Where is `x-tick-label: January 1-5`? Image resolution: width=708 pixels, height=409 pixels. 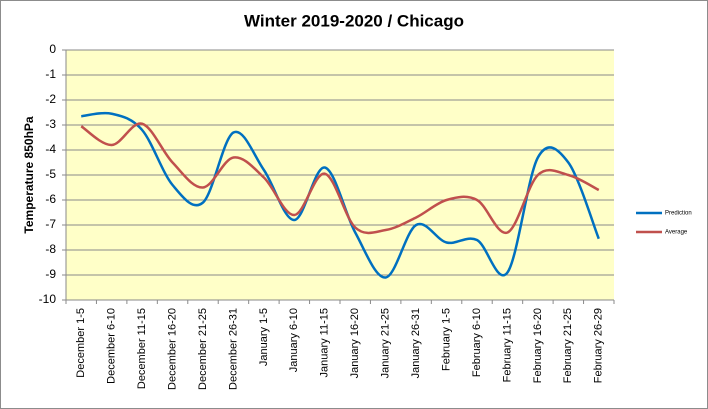
x-tick-label: January 1-5 is located at coordinates (264, 337).